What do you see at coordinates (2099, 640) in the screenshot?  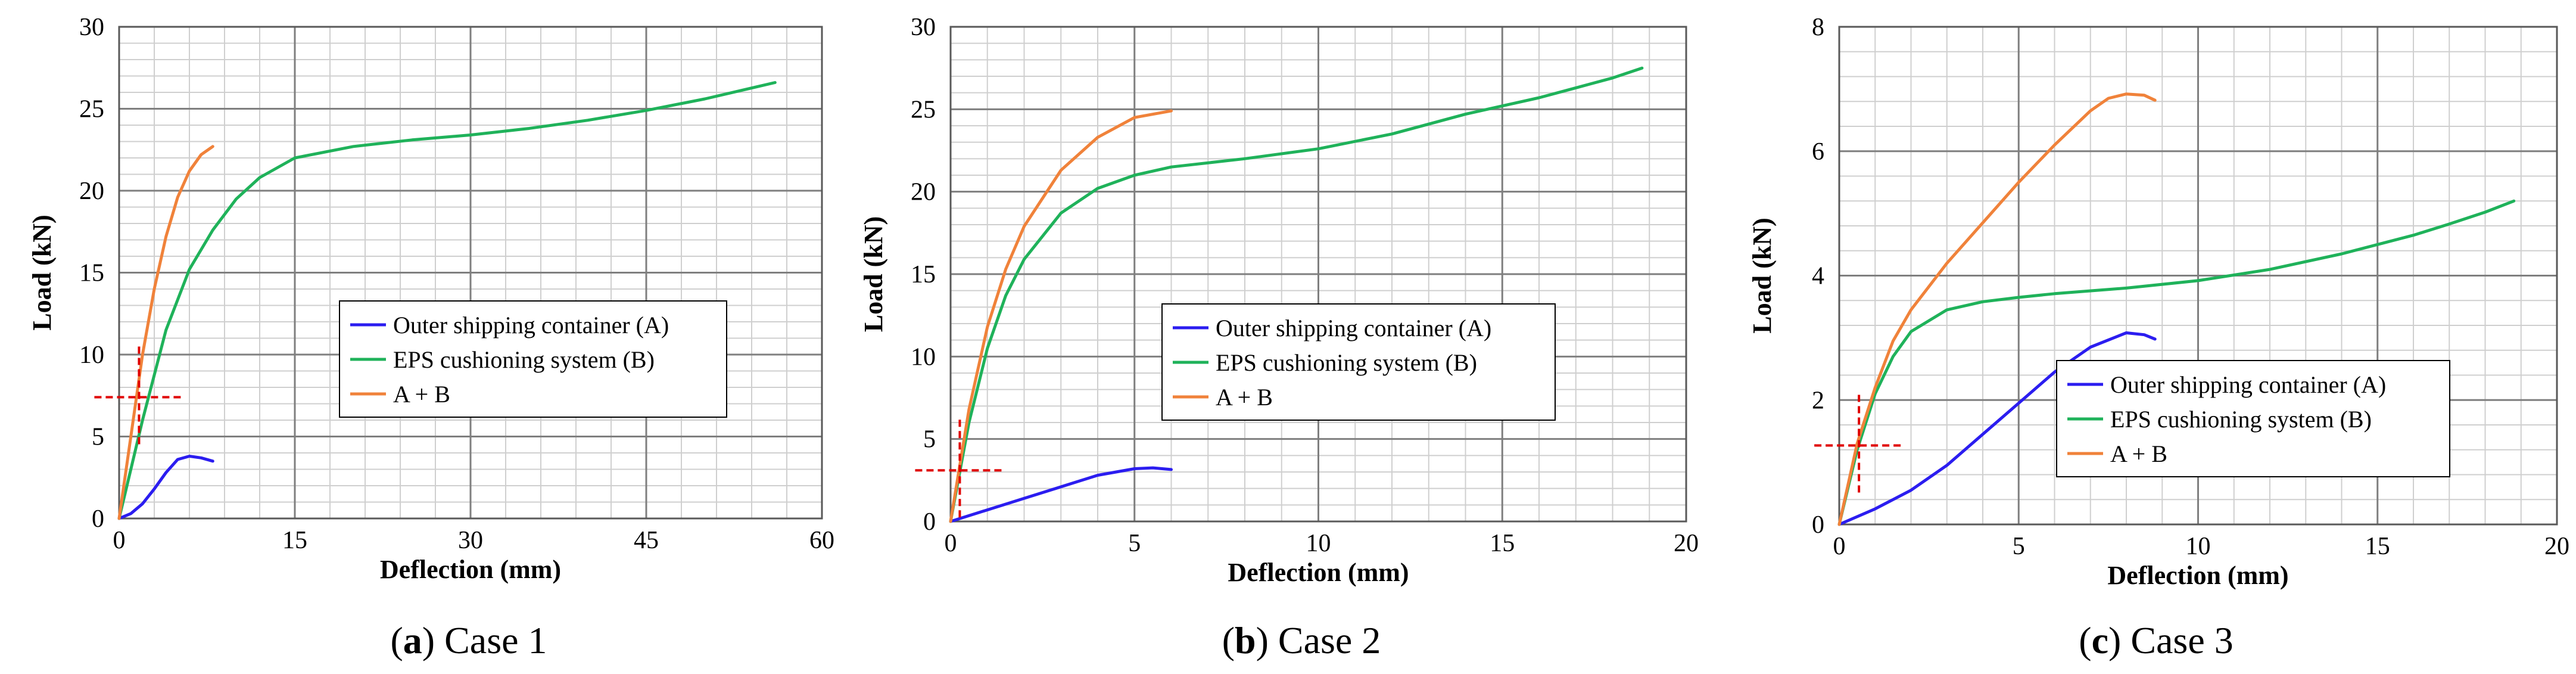 I see `caption-letter: c` at bounding box center [2099, 640].